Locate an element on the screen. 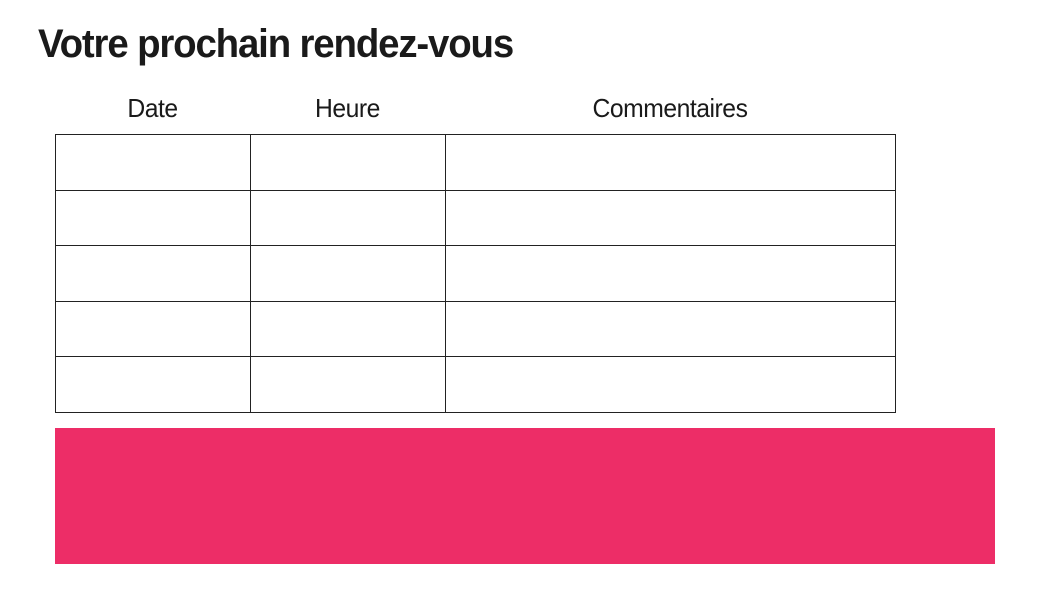  page-title: Votre prochain rendez-vous is located at coordinates (276, 44).